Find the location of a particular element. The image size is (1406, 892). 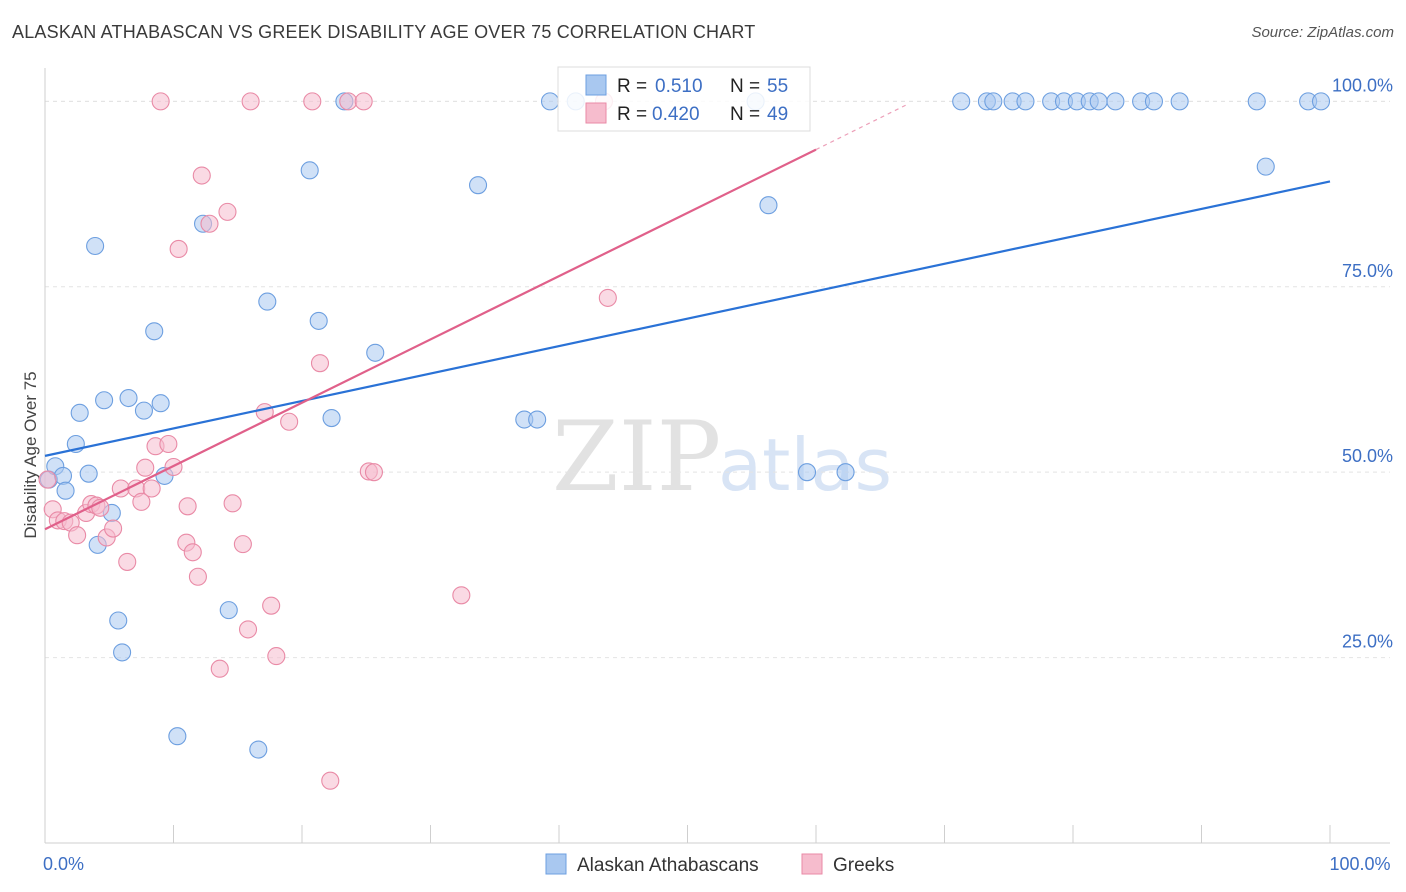

y-axis-title: Disability Age Over 75 is located at coordinates (30, 454).